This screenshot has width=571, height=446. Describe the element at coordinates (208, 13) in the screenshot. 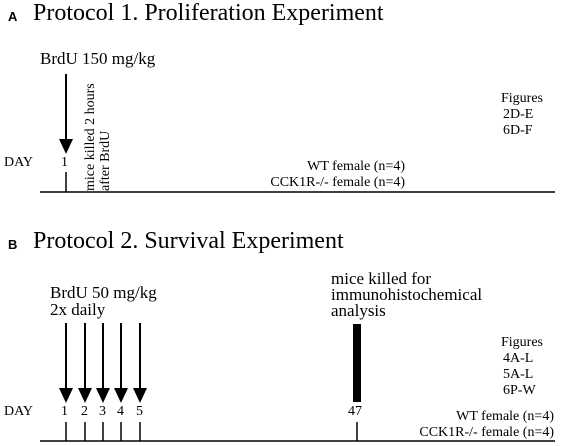

I see `panel-a-title: Protocol 1. Proliferation Experiment` at that location.